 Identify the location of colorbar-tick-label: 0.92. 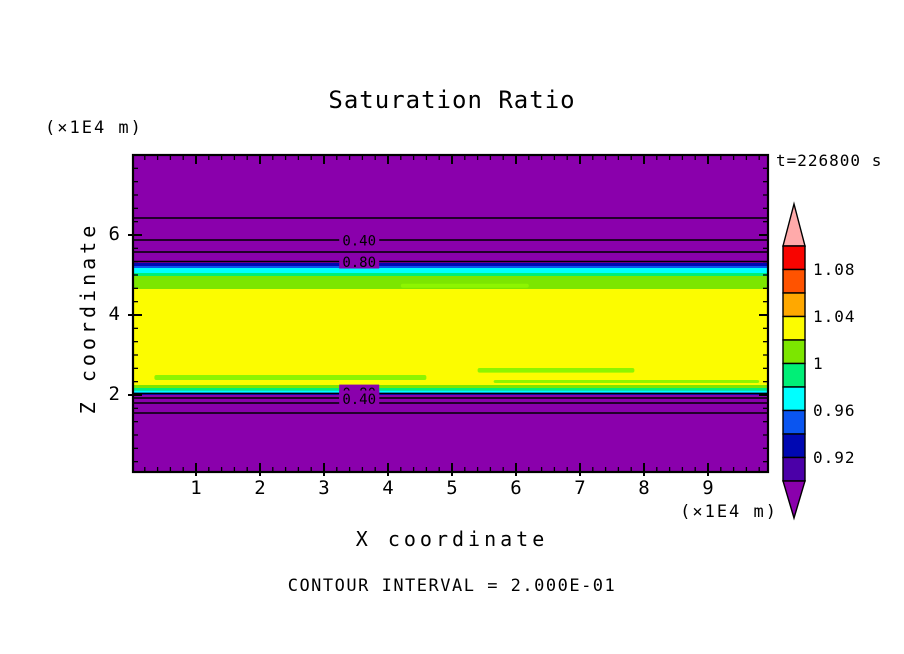
(834, 457).